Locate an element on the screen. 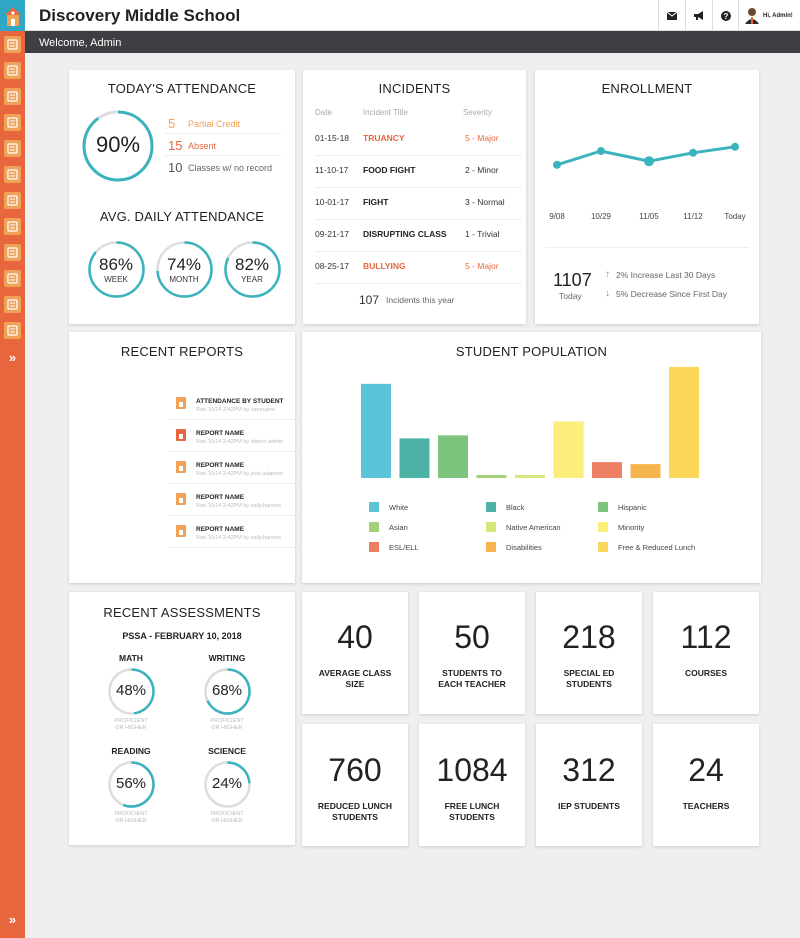 The width and height of the screenshot is (800, 938). avg-attendance-ring-year is located at coordinates (252, 269).